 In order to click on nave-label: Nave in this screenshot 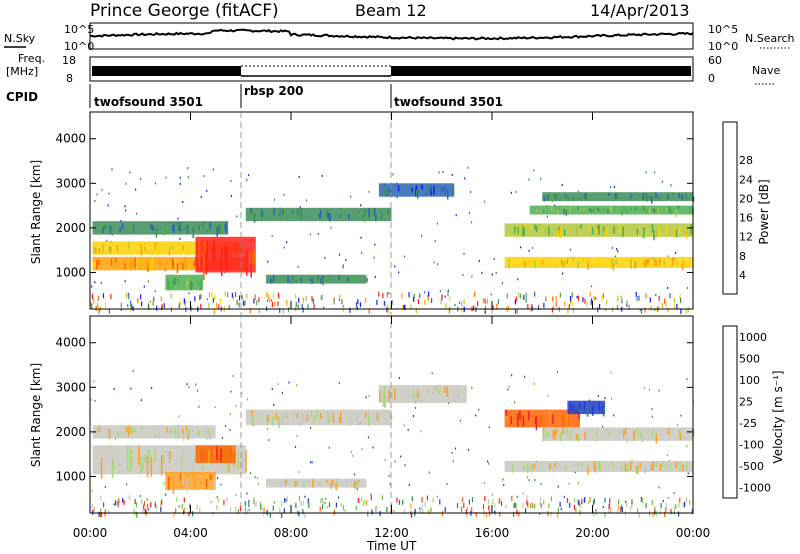, I will do `click(766, 70)`.